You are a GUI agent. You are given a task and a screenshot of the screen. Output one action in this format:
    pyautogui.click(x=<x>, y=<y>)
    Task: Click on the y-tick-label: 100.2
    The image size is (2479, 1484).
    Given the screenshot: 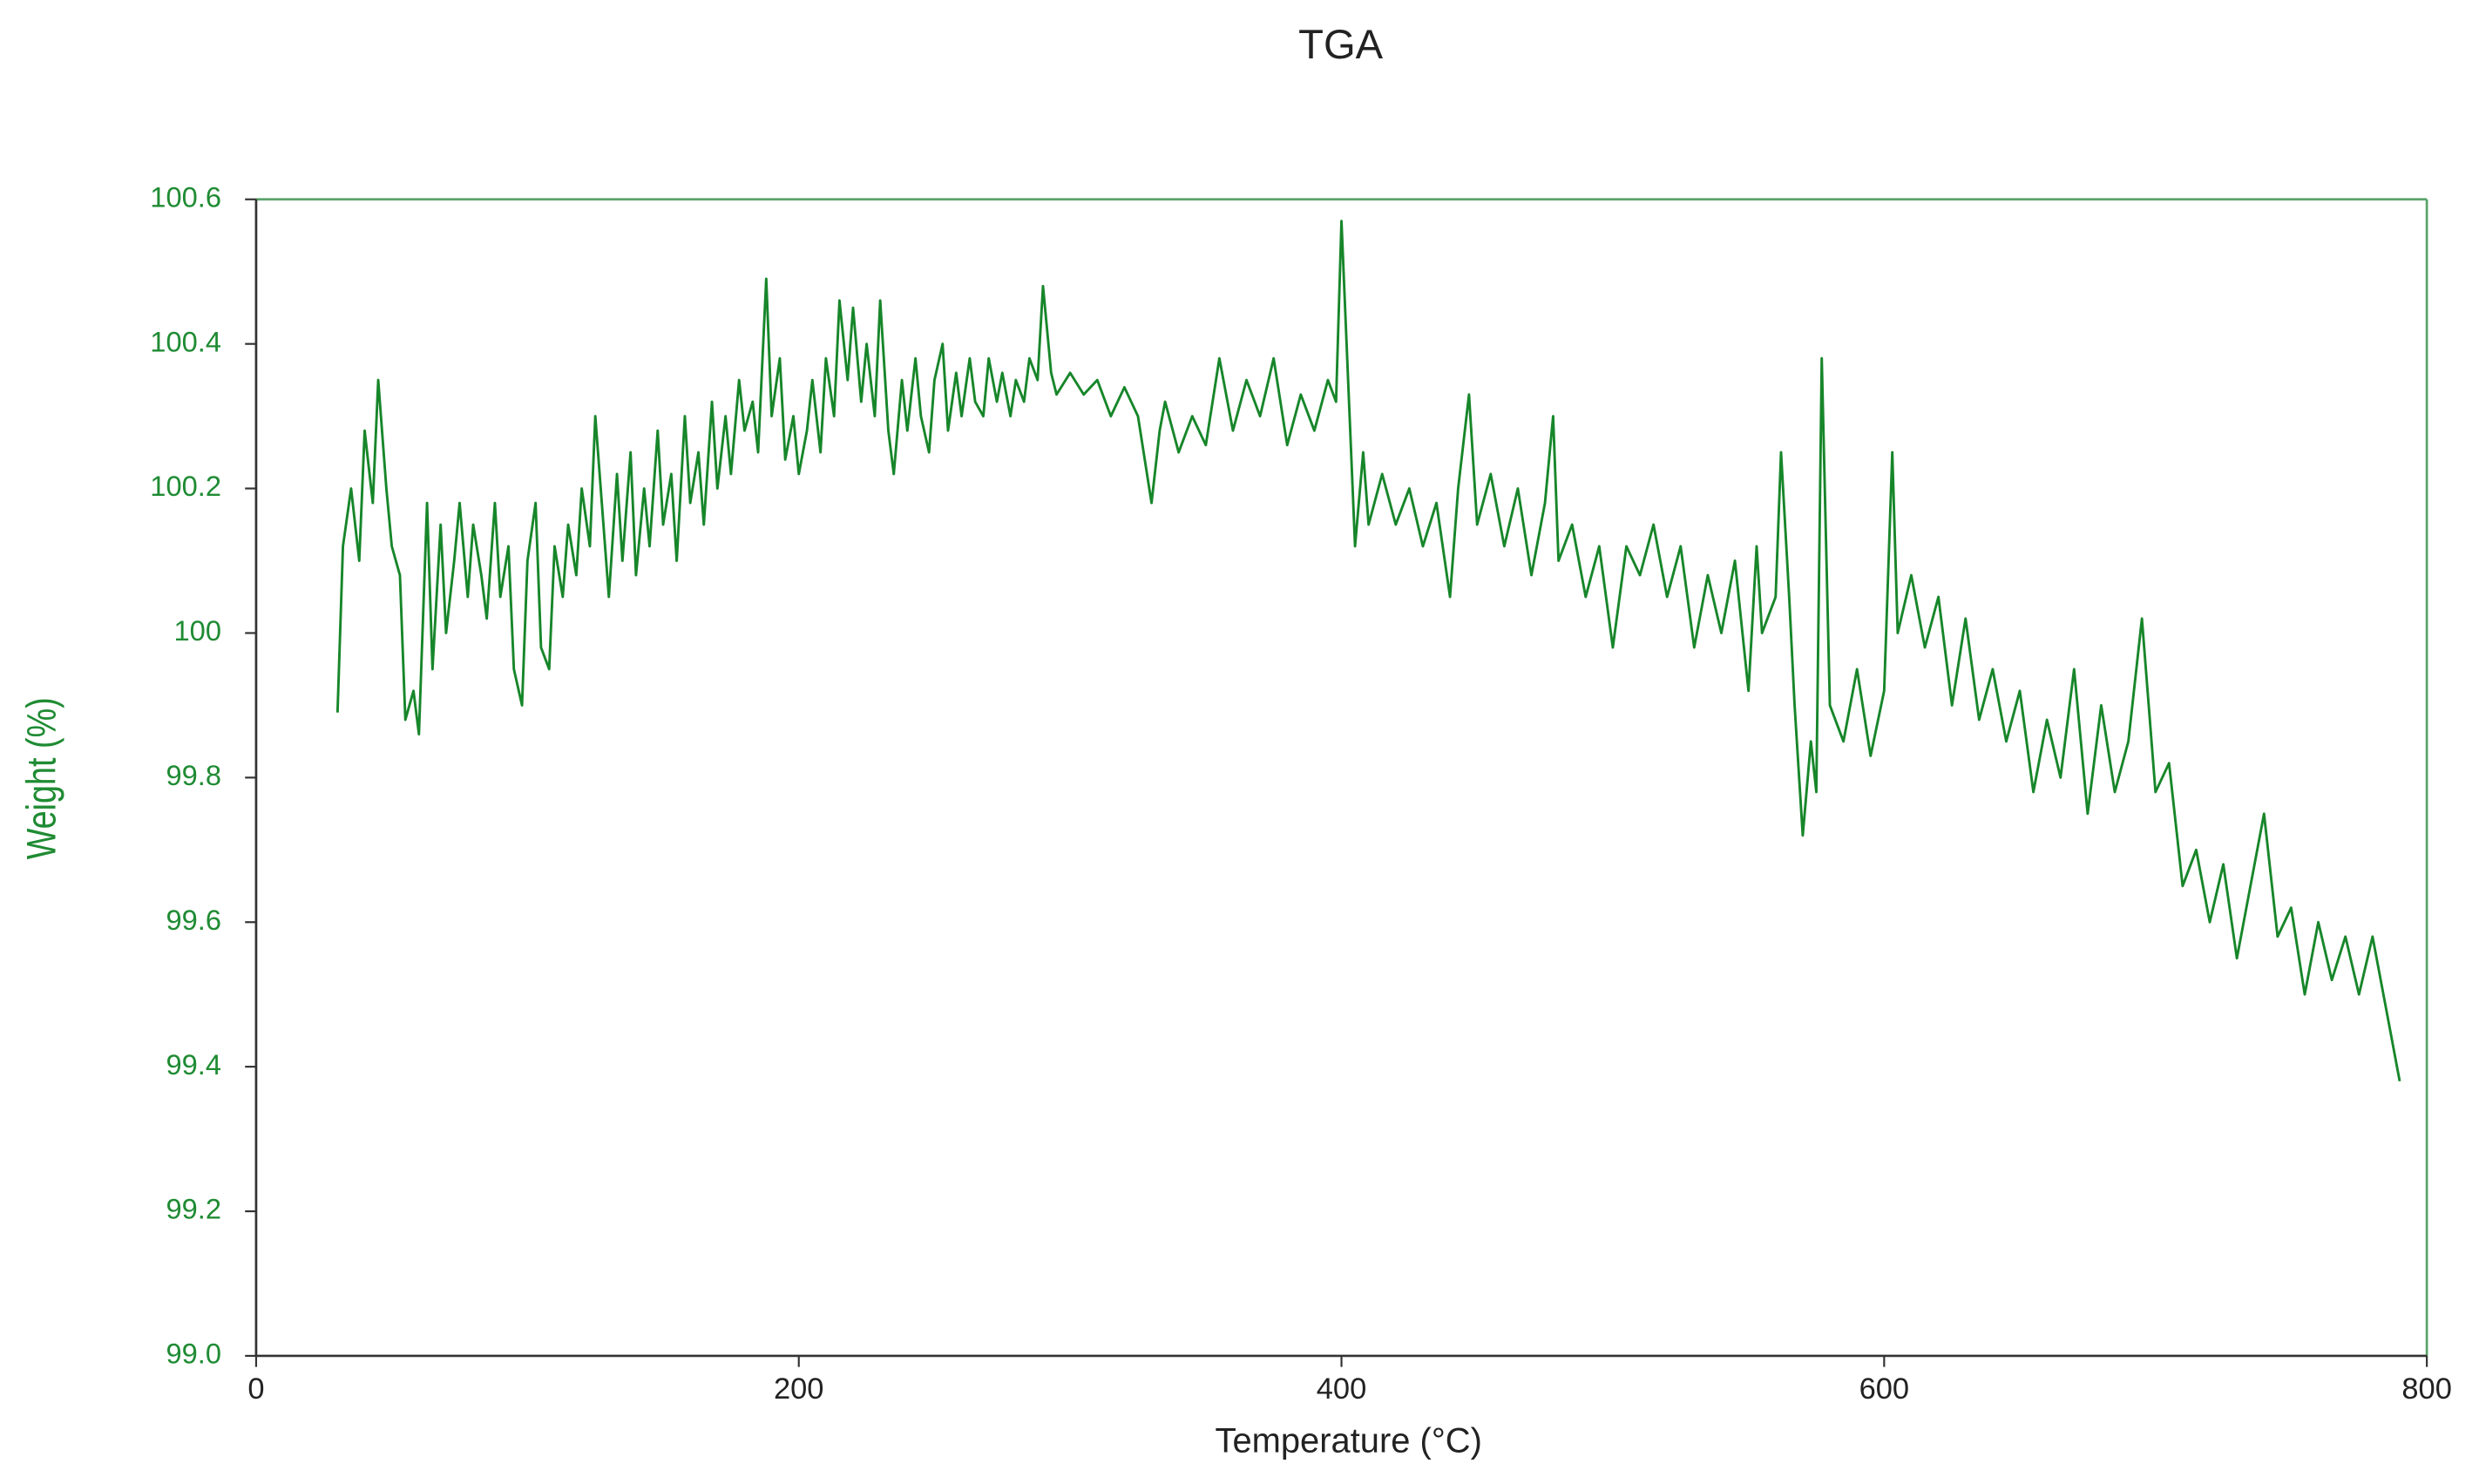 What is the action you would take?
    pyautogui.click(x=185, y=486)
    